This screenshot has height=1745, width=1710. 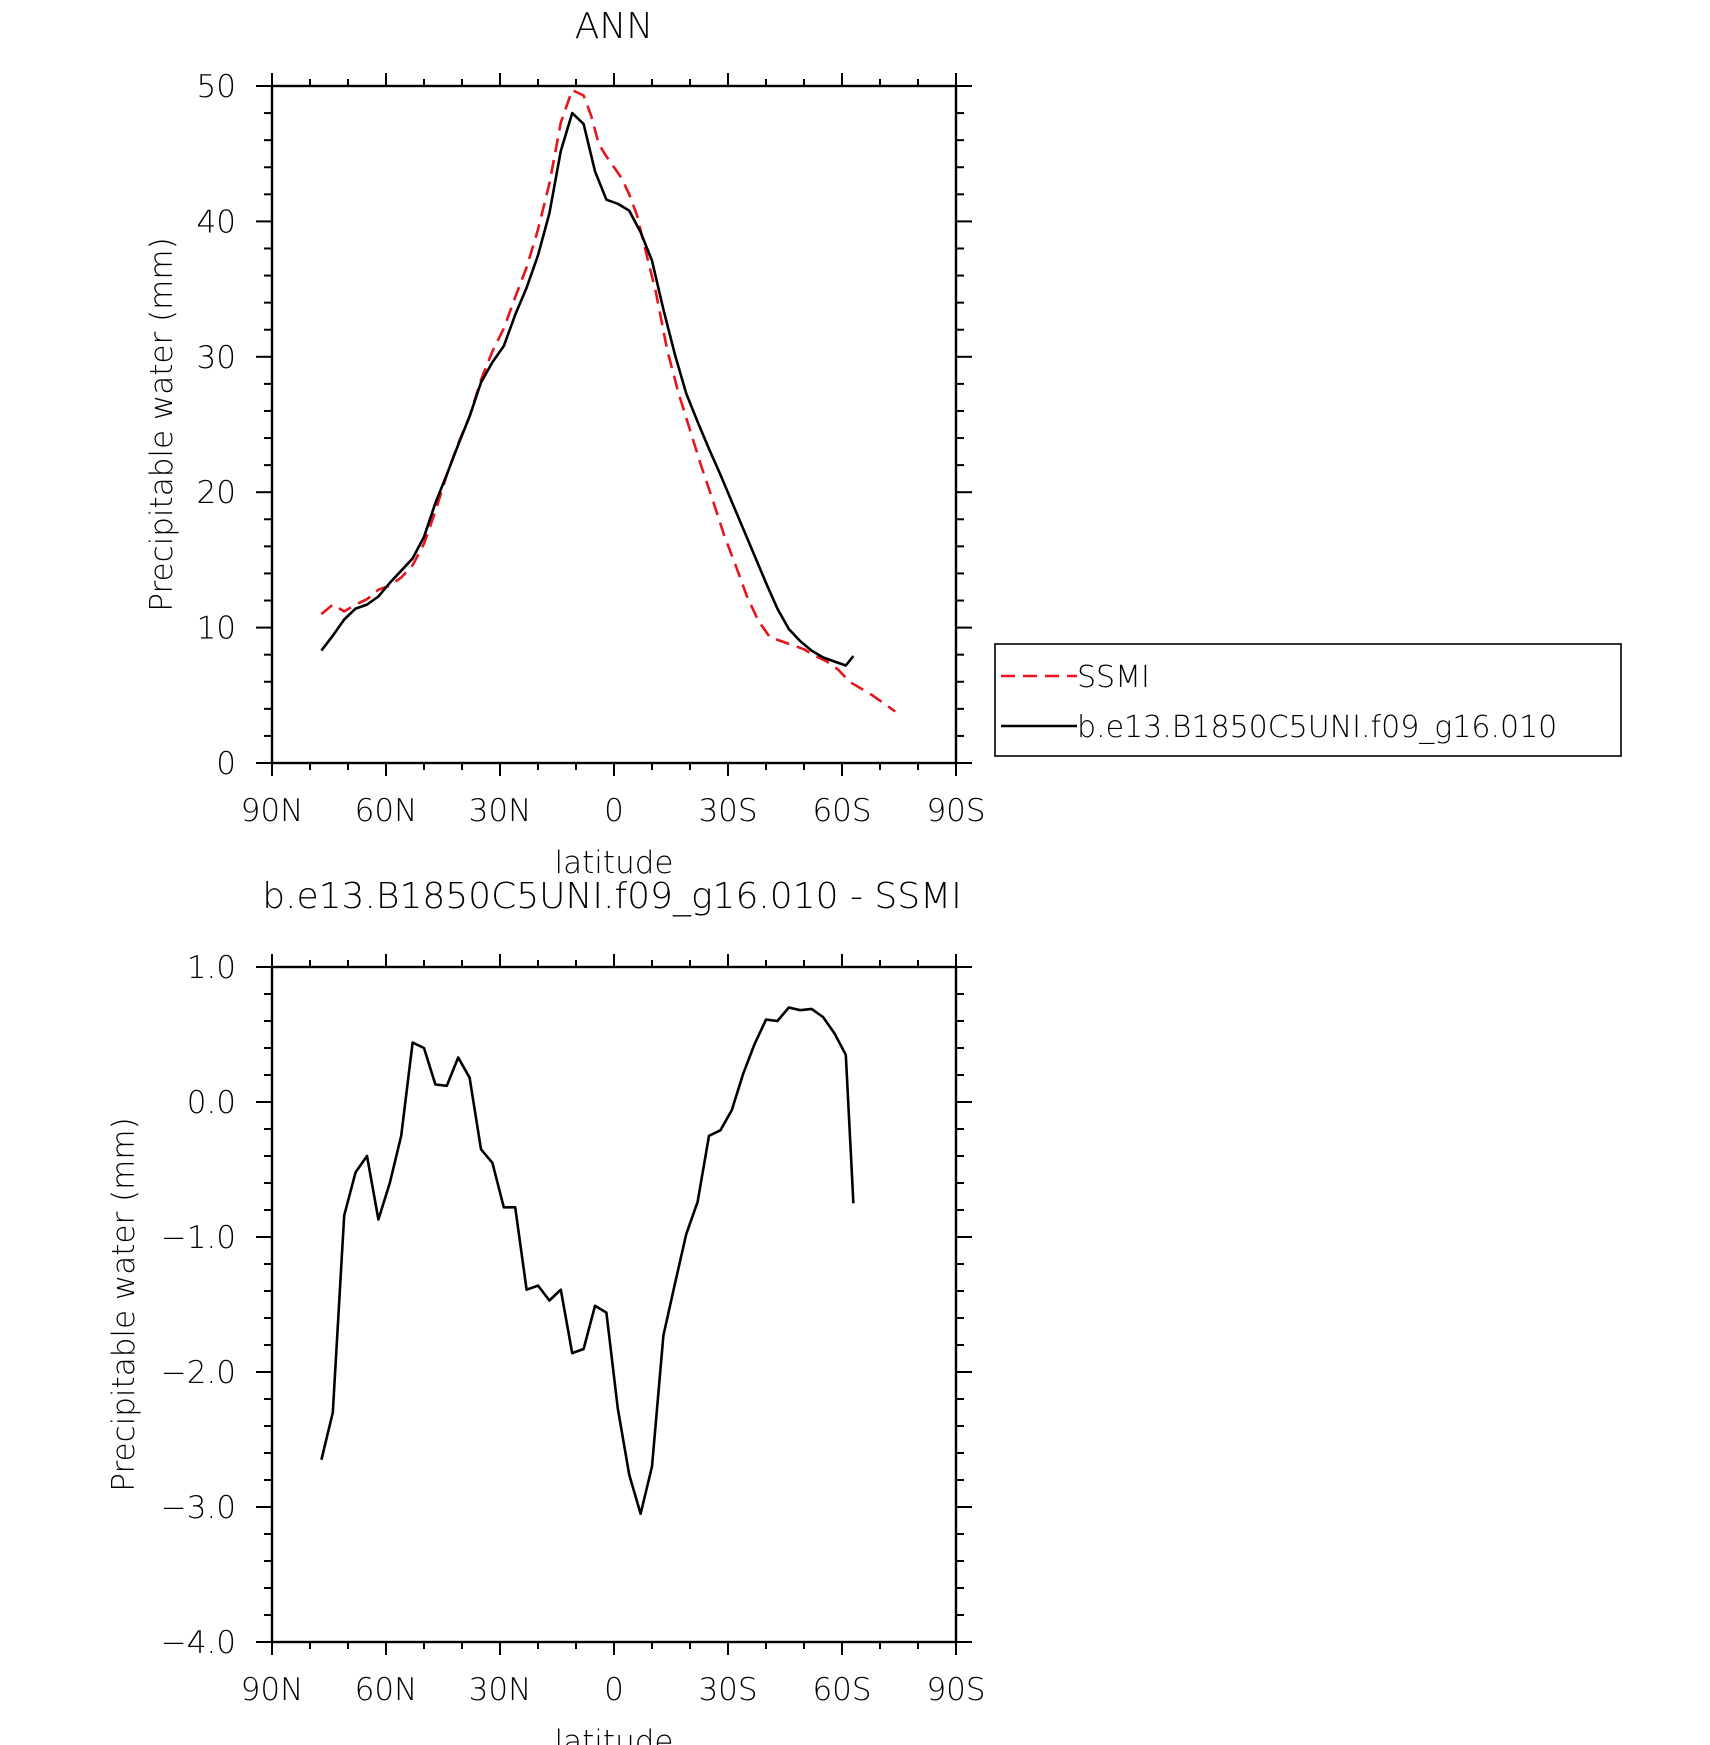 I want to click on y-tick-label: −1.0, so click(x=198, y=1238).